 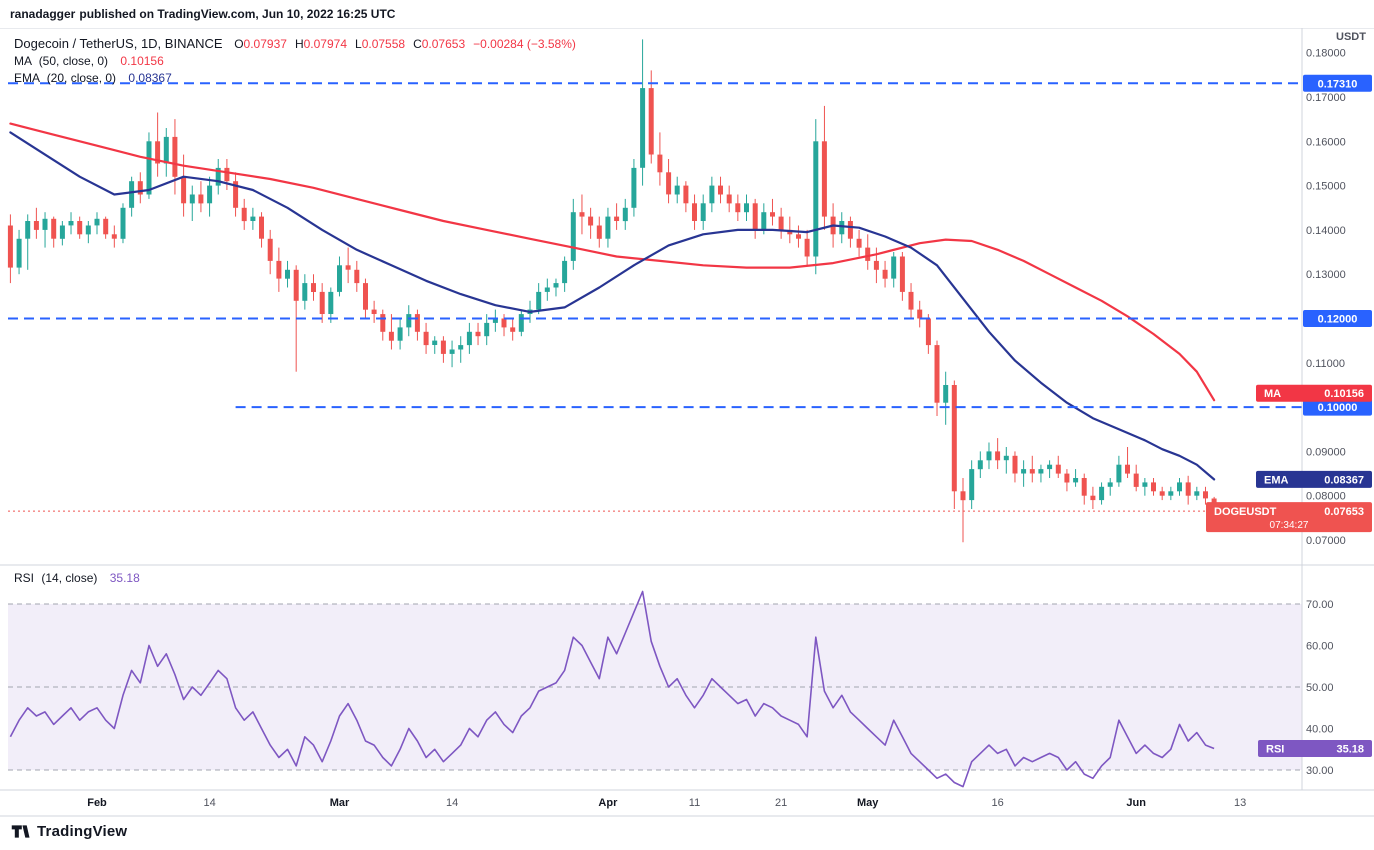 I want to click on time-label-May: May, so click(x=868, y=803).